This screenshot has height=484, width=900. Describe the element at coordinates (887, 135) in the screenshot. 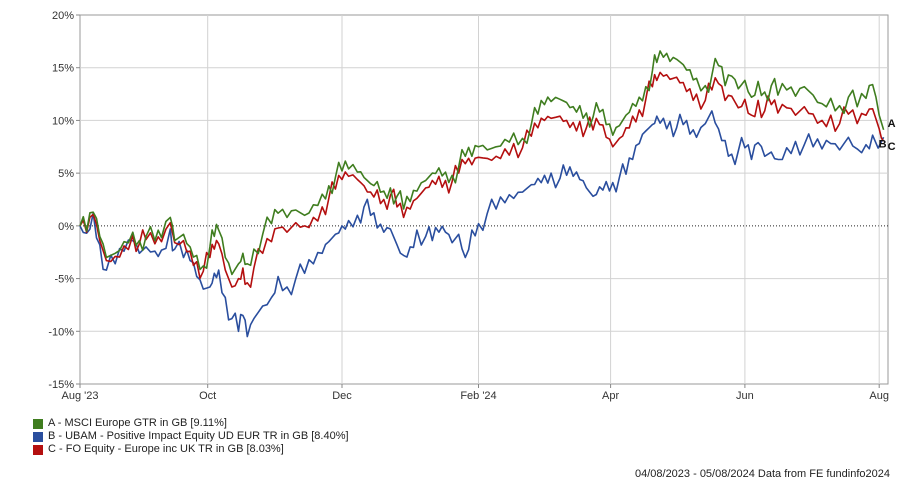

I see `series-end-labels: AB C` at that location.